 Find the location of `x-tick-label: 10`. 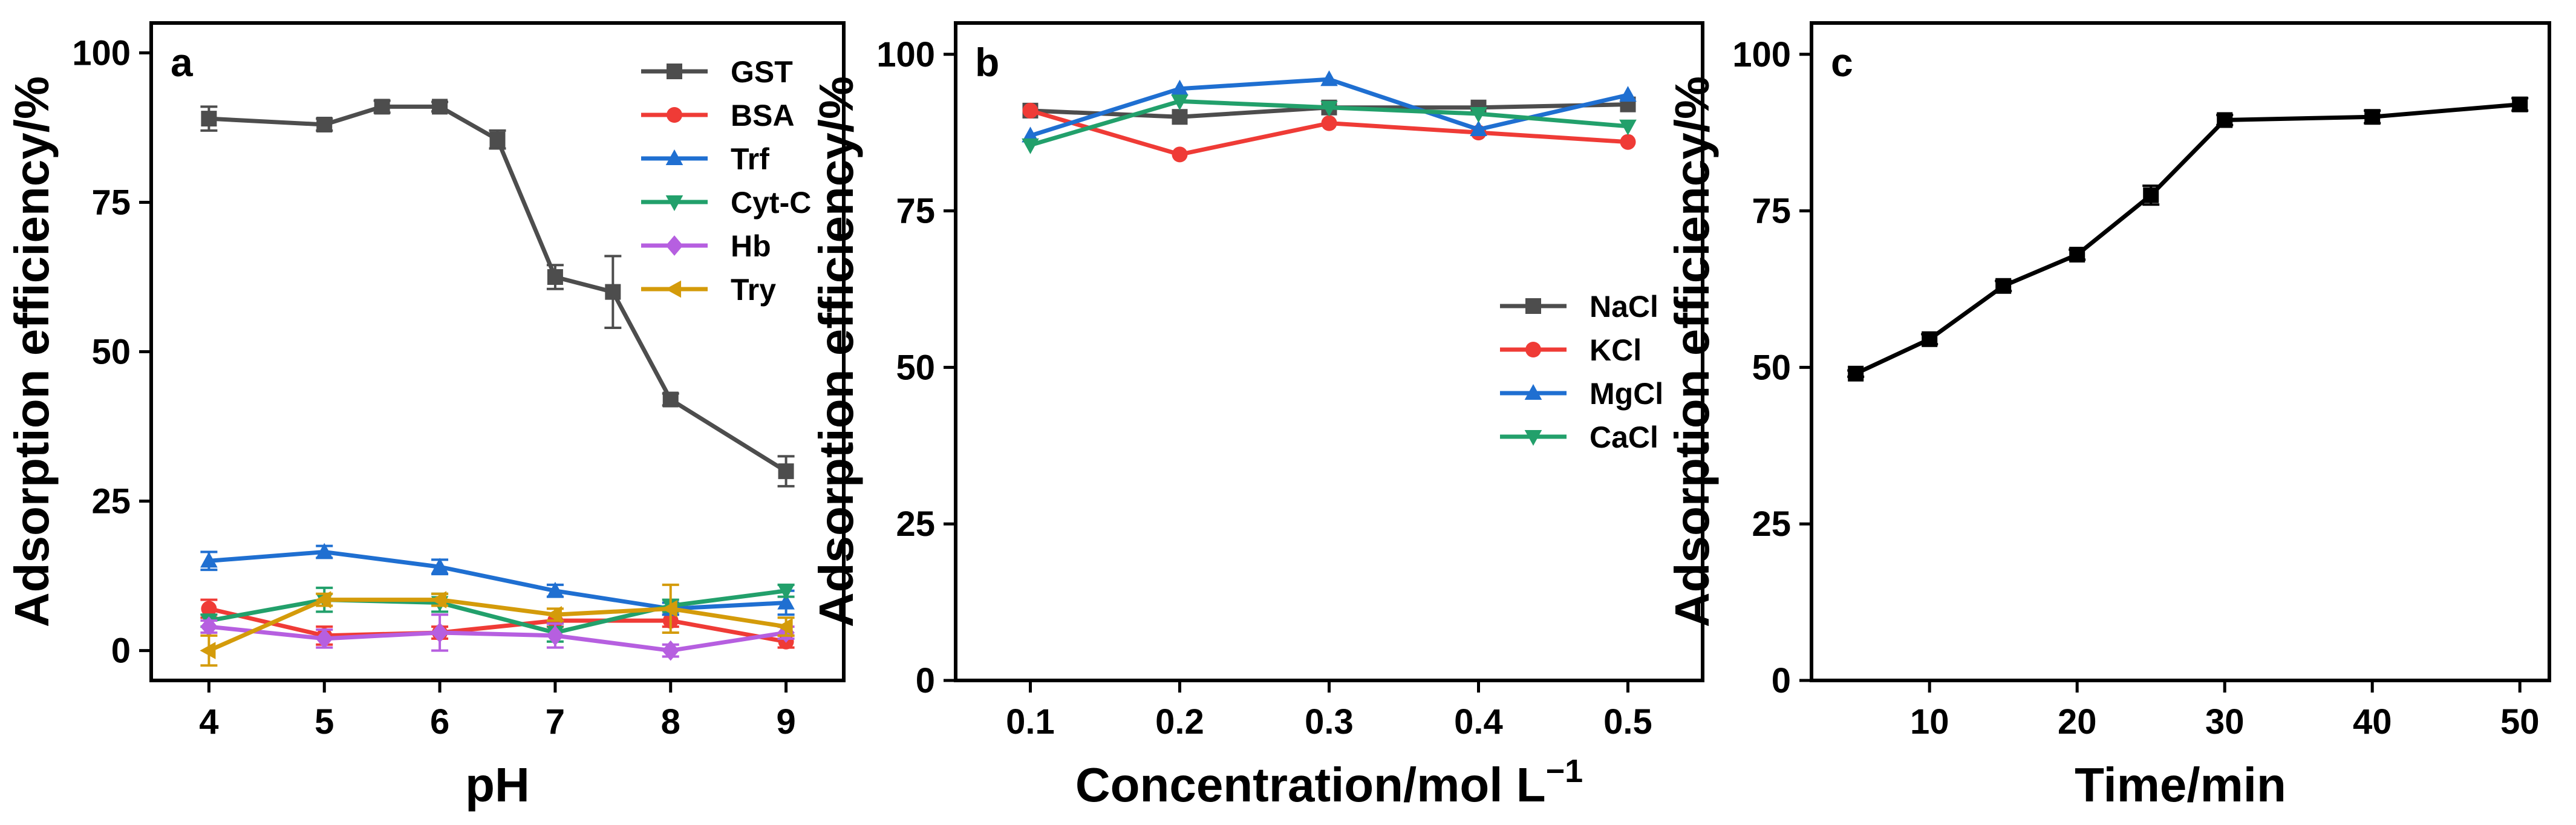

x-tick-label: 10 is located at coordinates (1929, 722).